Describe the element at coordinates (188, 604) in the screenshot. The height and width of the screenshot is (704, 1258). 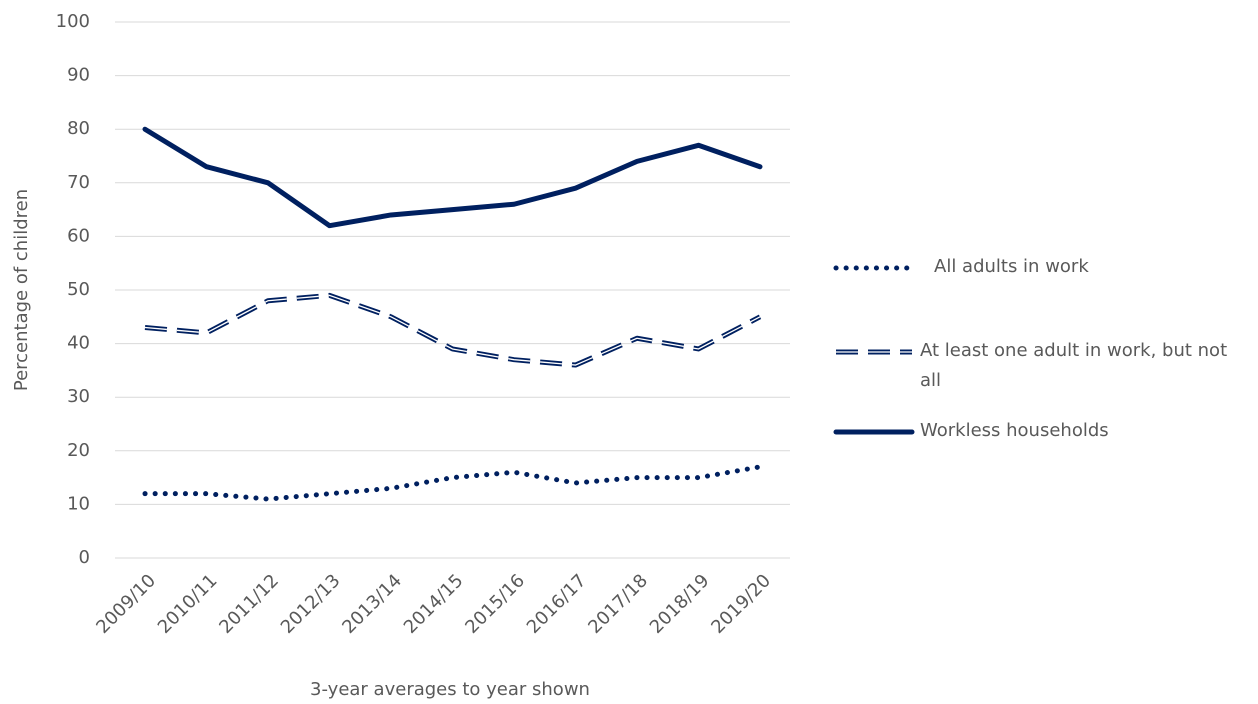
I see `x-tick-label: 2010/11` at that location.